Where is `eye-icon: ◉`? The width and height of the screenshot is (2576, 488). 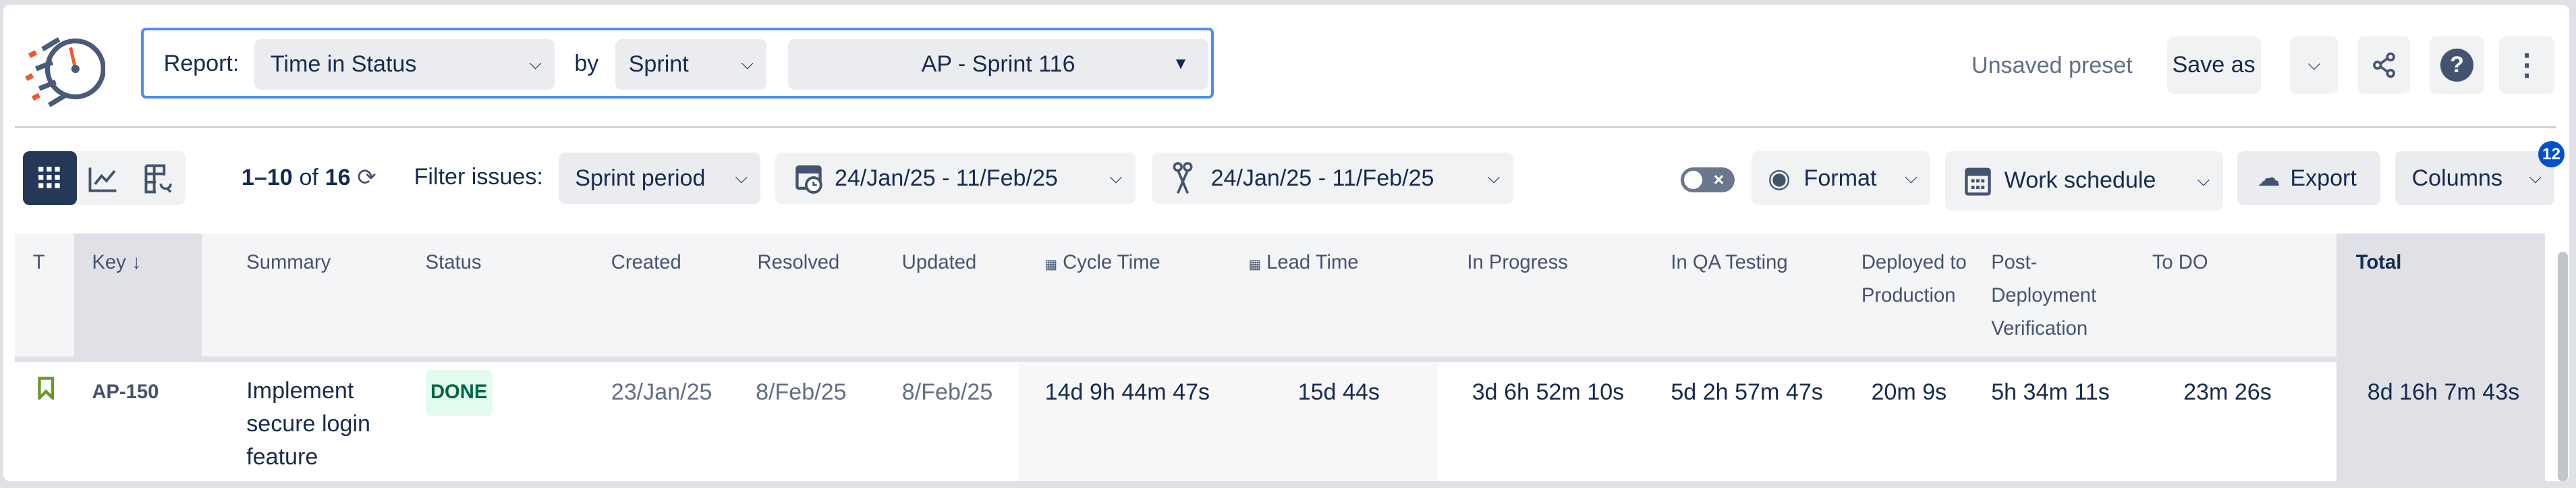 eye-icon: ◉ is located at coordinates (1779, 178).